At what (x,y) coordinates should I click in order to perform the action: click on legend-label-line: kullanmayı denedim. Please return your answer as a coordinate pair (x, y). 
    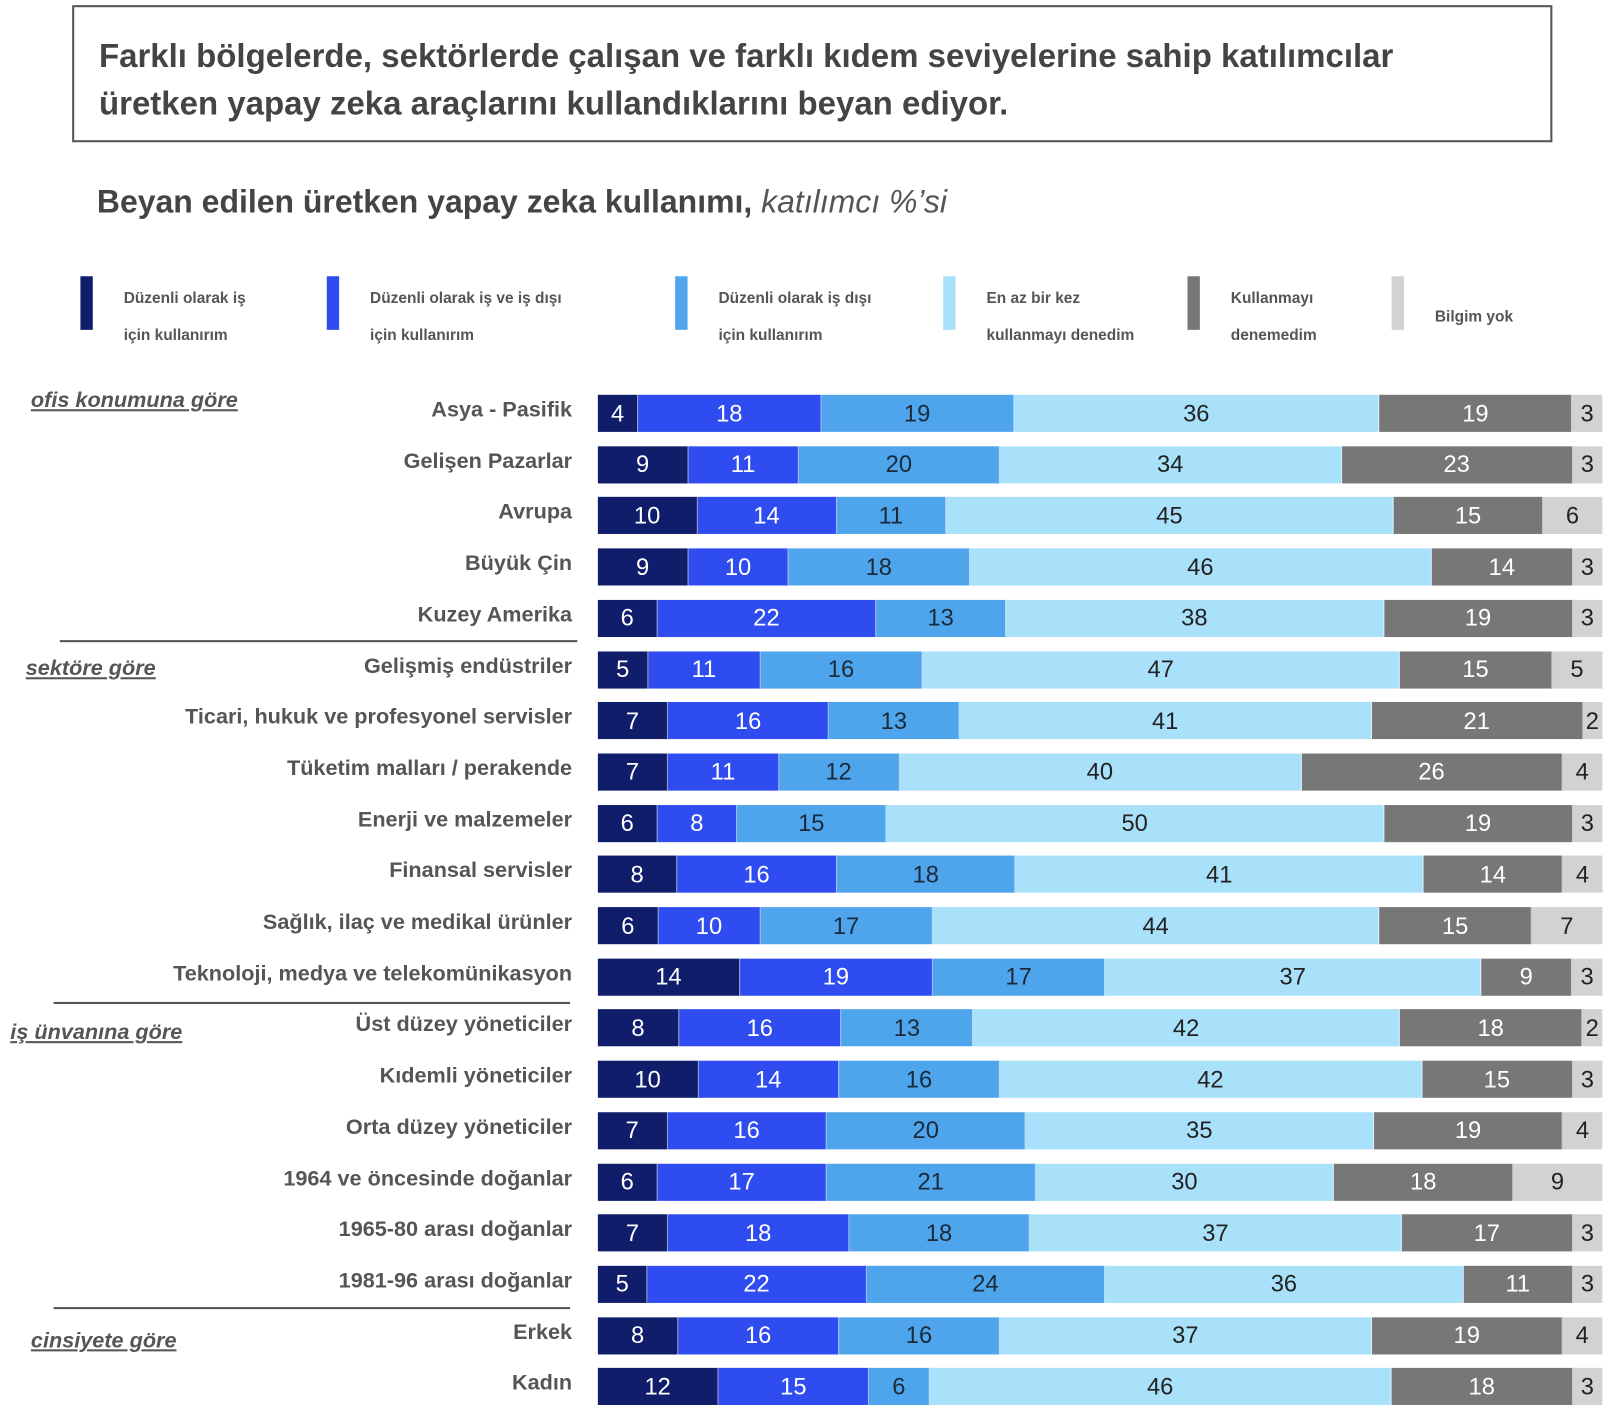
    Looking at the image, I should click on (1060, 335).